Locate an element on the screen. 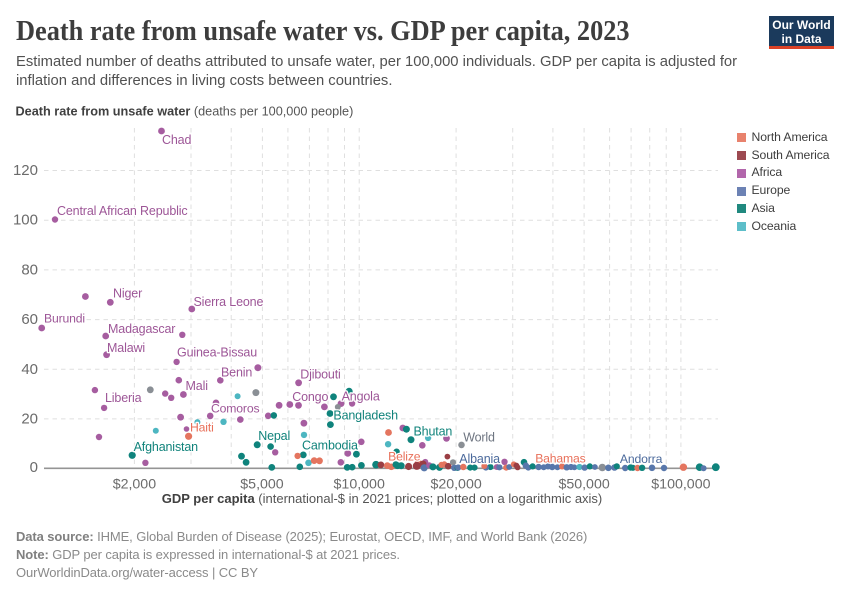 The height and width of the screenshot is (600, 850). svg-text: Bhutan is located at coordinates (433, 432).